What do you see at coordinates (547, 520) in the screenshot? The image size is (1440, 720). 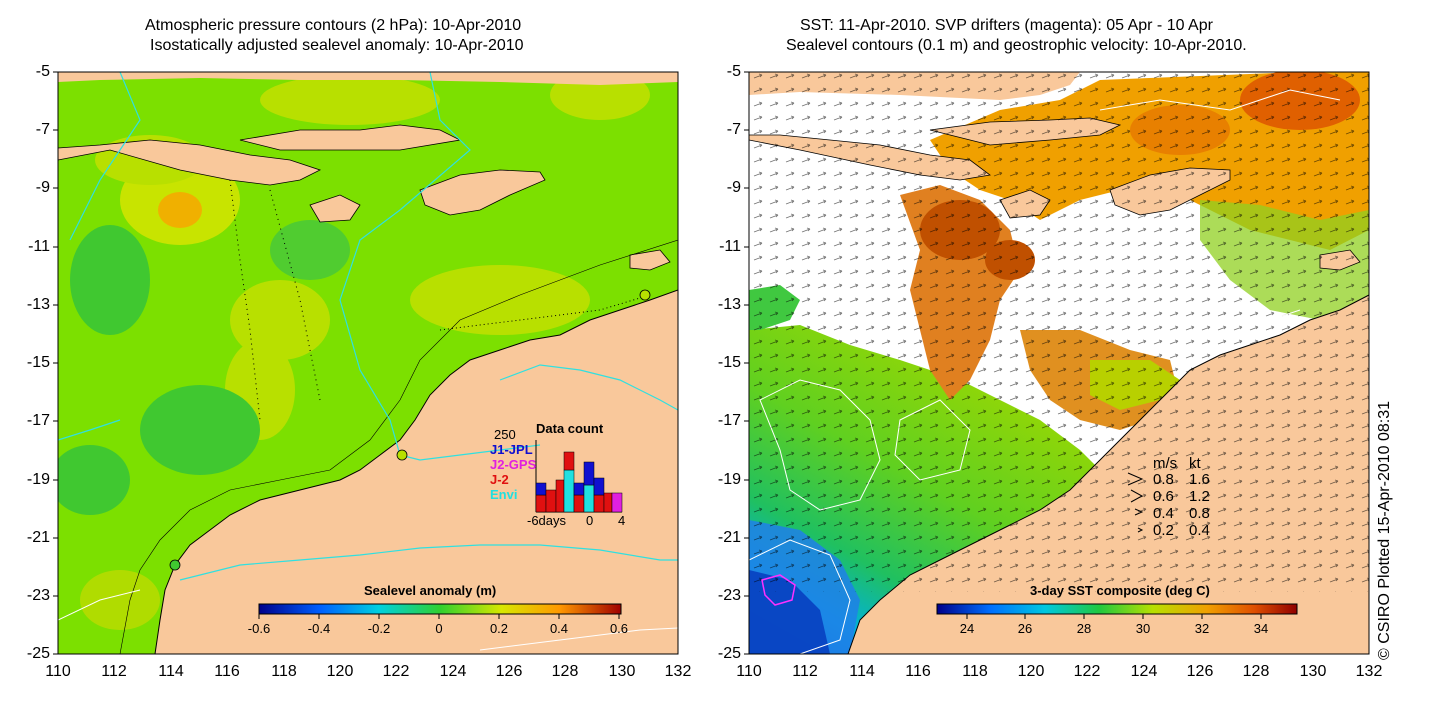 I see `data-count-xtick-left: -6days` at bounding box center [547, 520].